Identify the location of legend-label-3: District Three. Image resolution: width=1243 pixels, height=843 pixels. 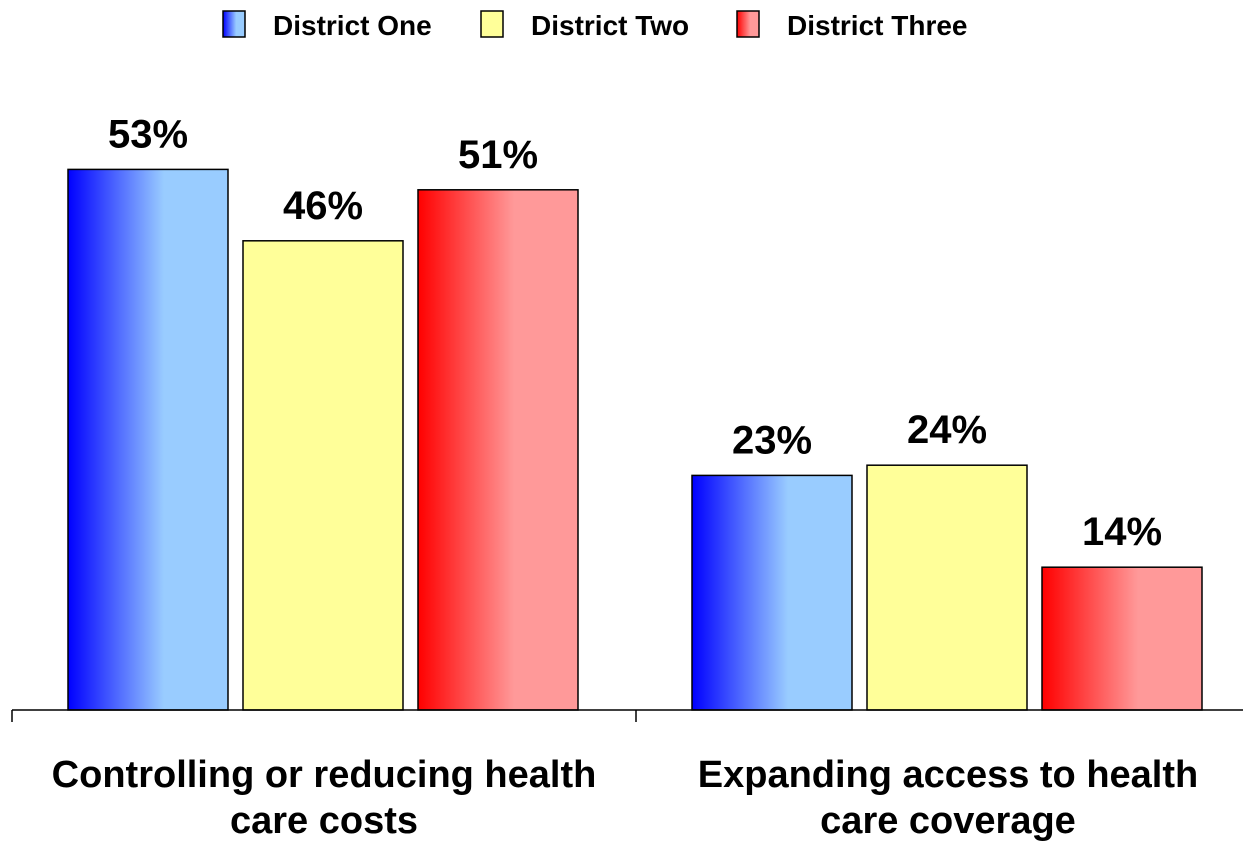
(877, 25).